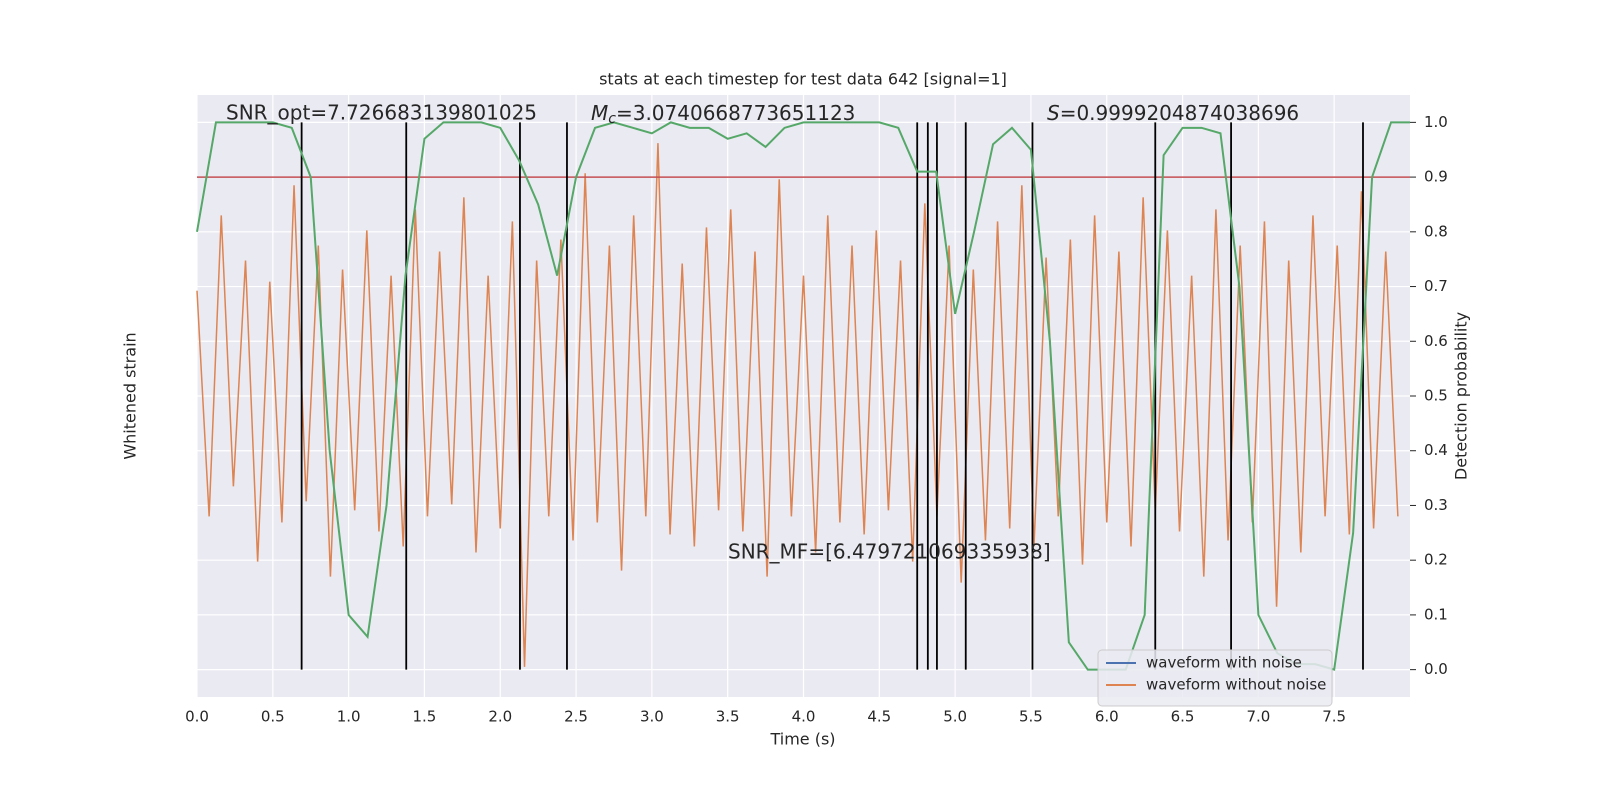 Image resolution: width=1600 pixels, height=800 pixels. I want to click on x-tick-label: 3.5, so click(728, 717).